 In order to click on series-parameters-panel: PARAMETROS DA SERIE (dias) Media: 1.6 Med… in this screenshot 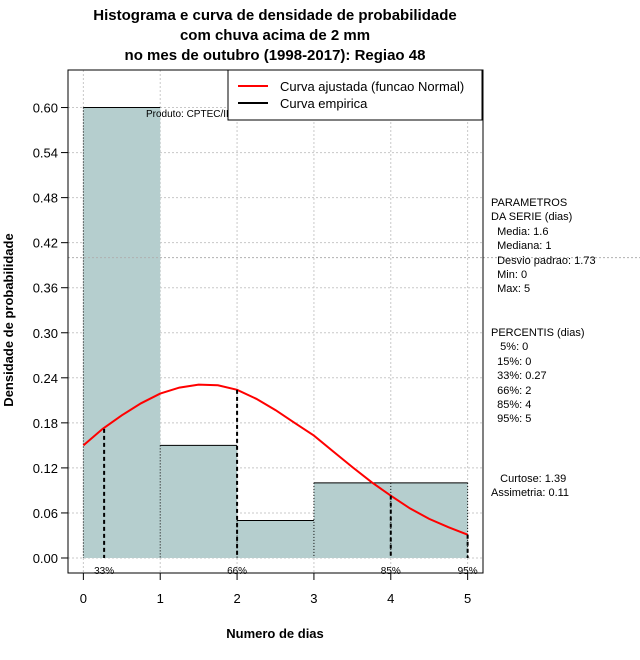, I will do `click(543, 246)`.